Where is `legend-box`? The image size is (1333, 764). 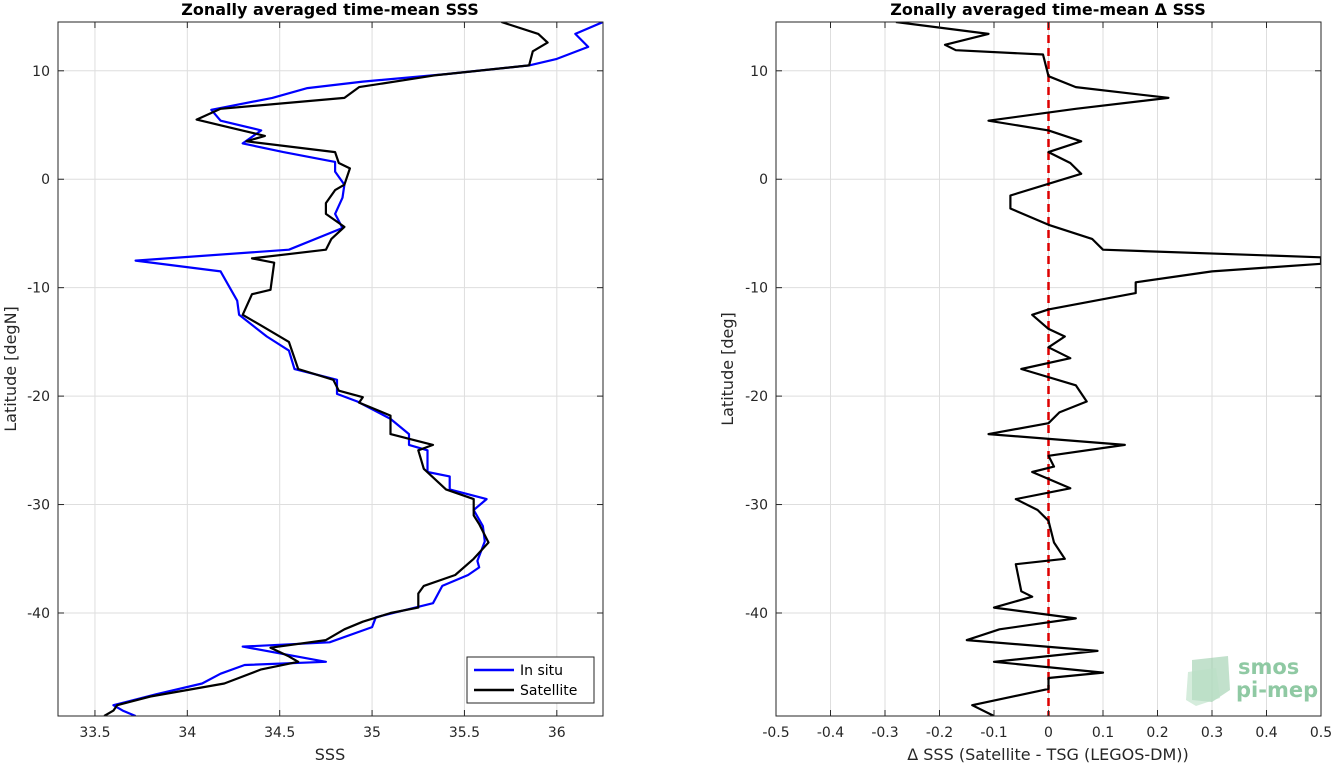 legend-box is located at coordinates (530, 680).